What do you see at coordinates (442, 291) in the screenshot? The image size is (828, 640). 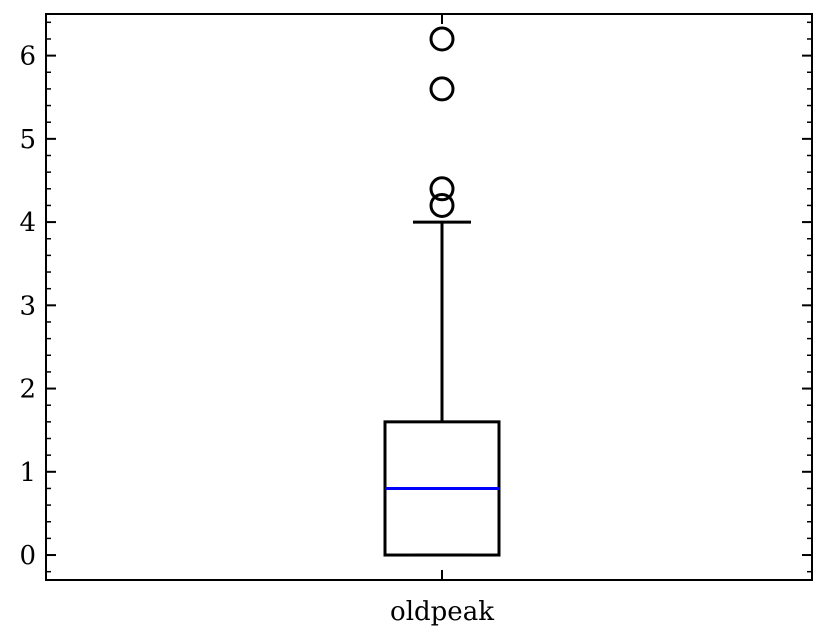 I see `box-layer` at bounding box center [442, 291].